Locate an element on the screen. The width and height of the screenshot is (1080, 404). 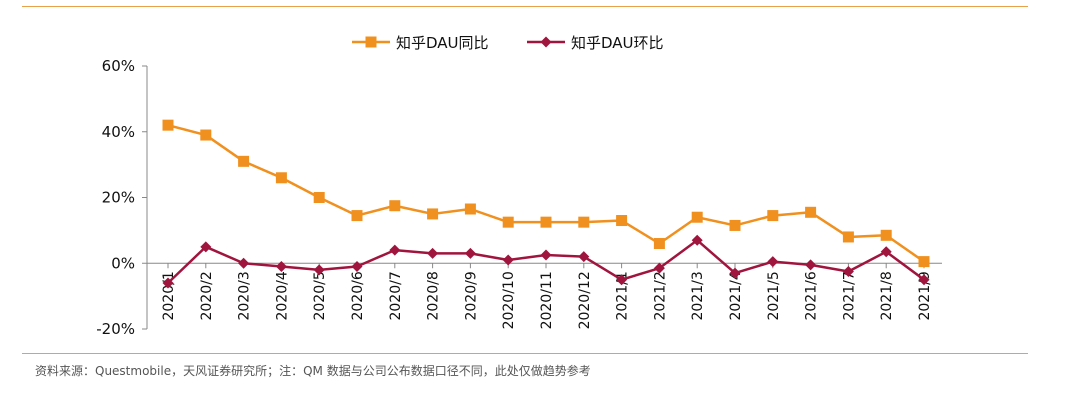
x-tick-label: 2021/7 is located at coordinates (849, 295).